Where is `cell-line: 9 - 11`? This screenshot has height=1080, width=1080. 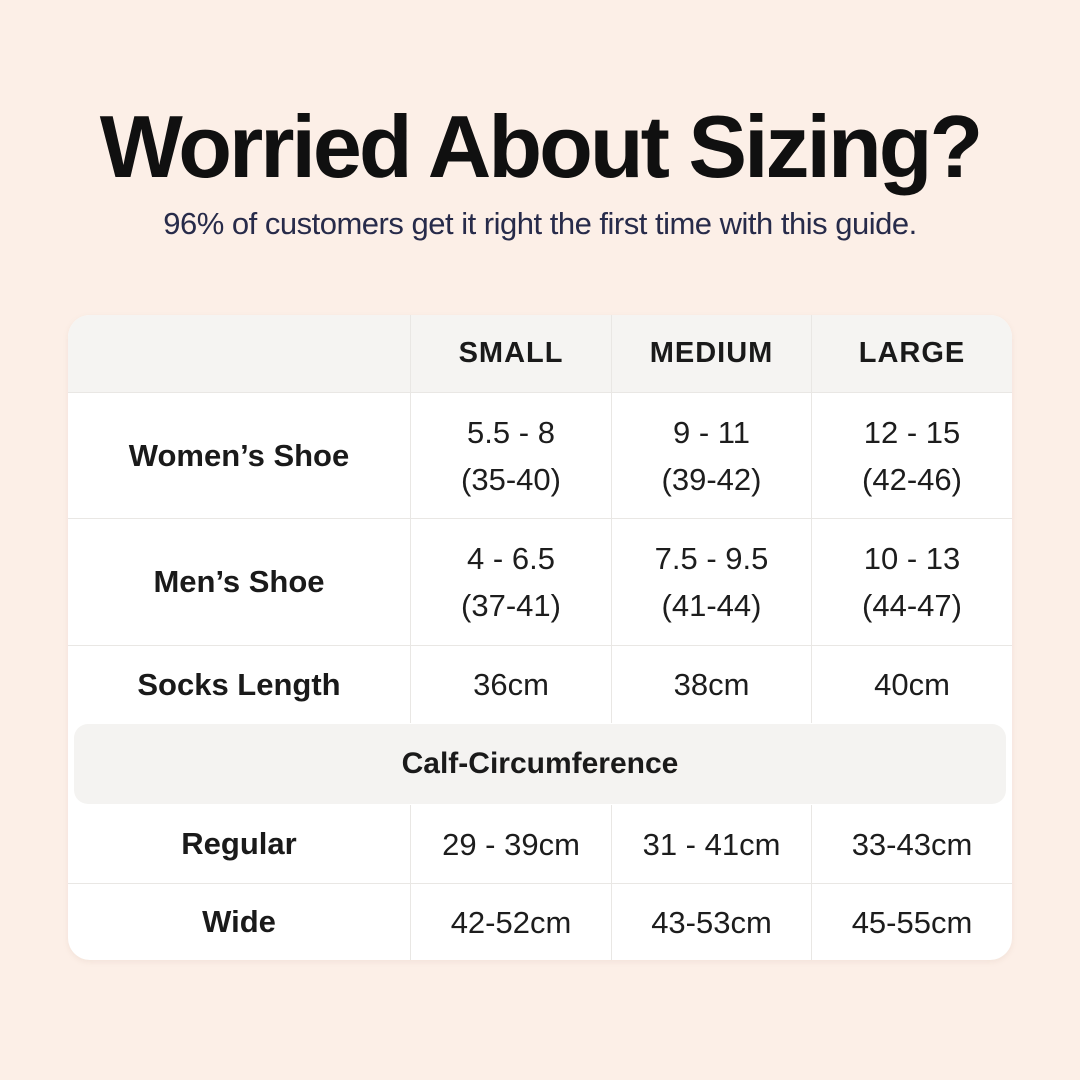 cell-line: 9 - 11 is located at coordinates (711, 432).